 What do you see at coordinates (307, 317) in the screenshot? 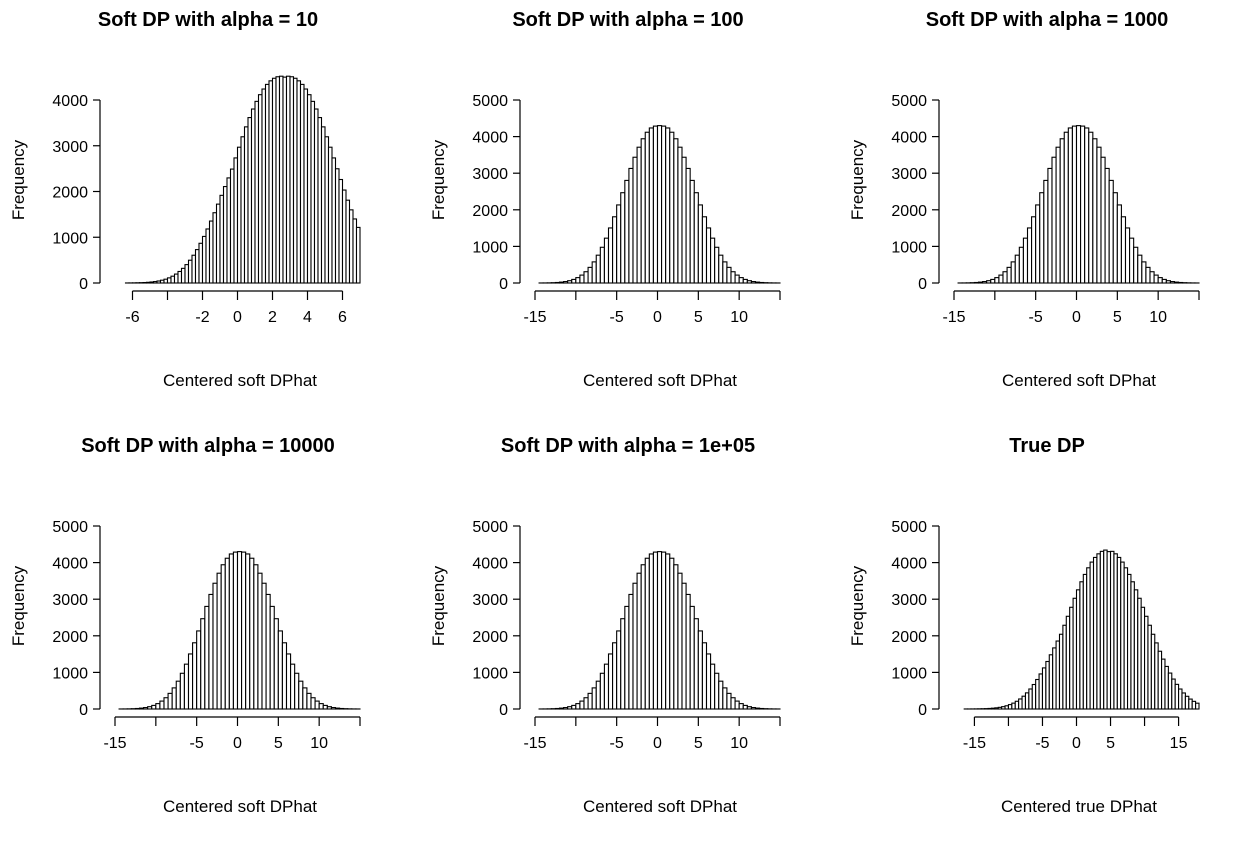
I see `x-tick-label: 4` at bounding box center [307, 317].